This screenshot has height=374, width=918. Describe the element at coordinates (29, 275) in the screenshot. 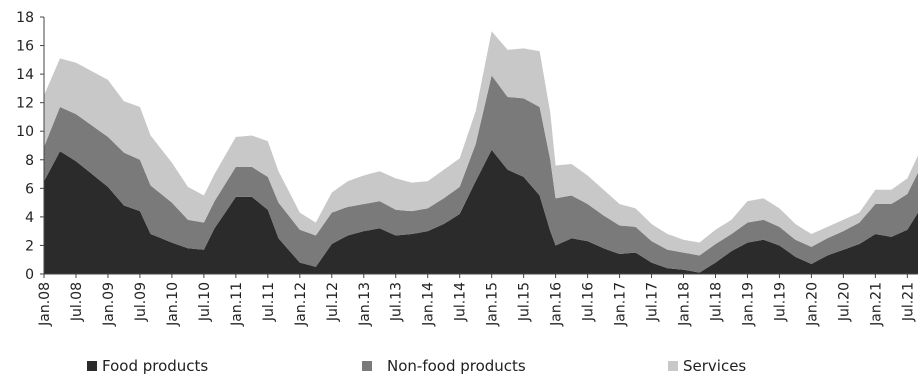

I see `y-tick-label: 0` at that location.